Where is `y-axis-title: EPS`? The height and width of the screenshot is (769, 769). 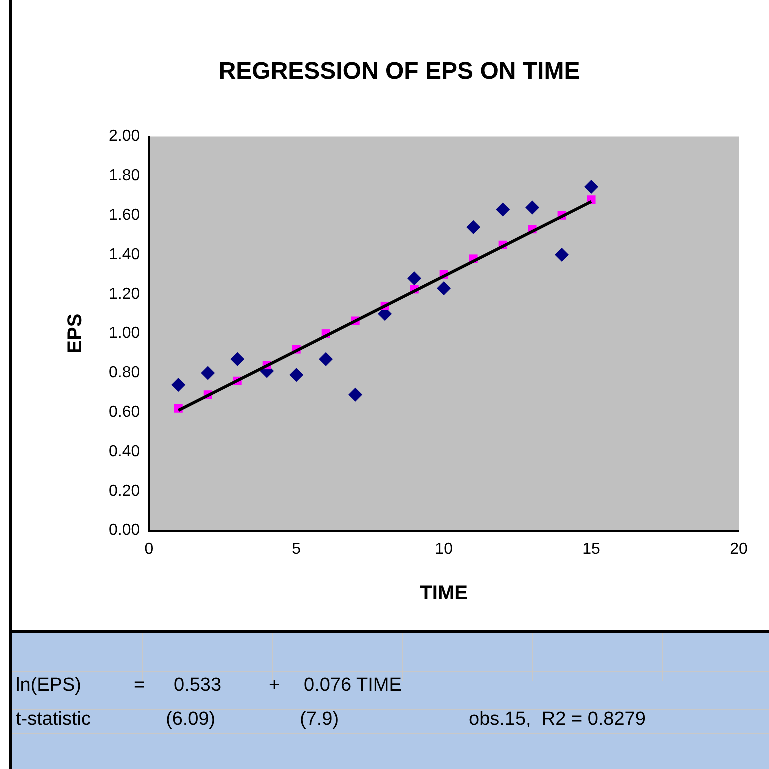
y-axis-title: EPS is located at coordinates (75, 334).